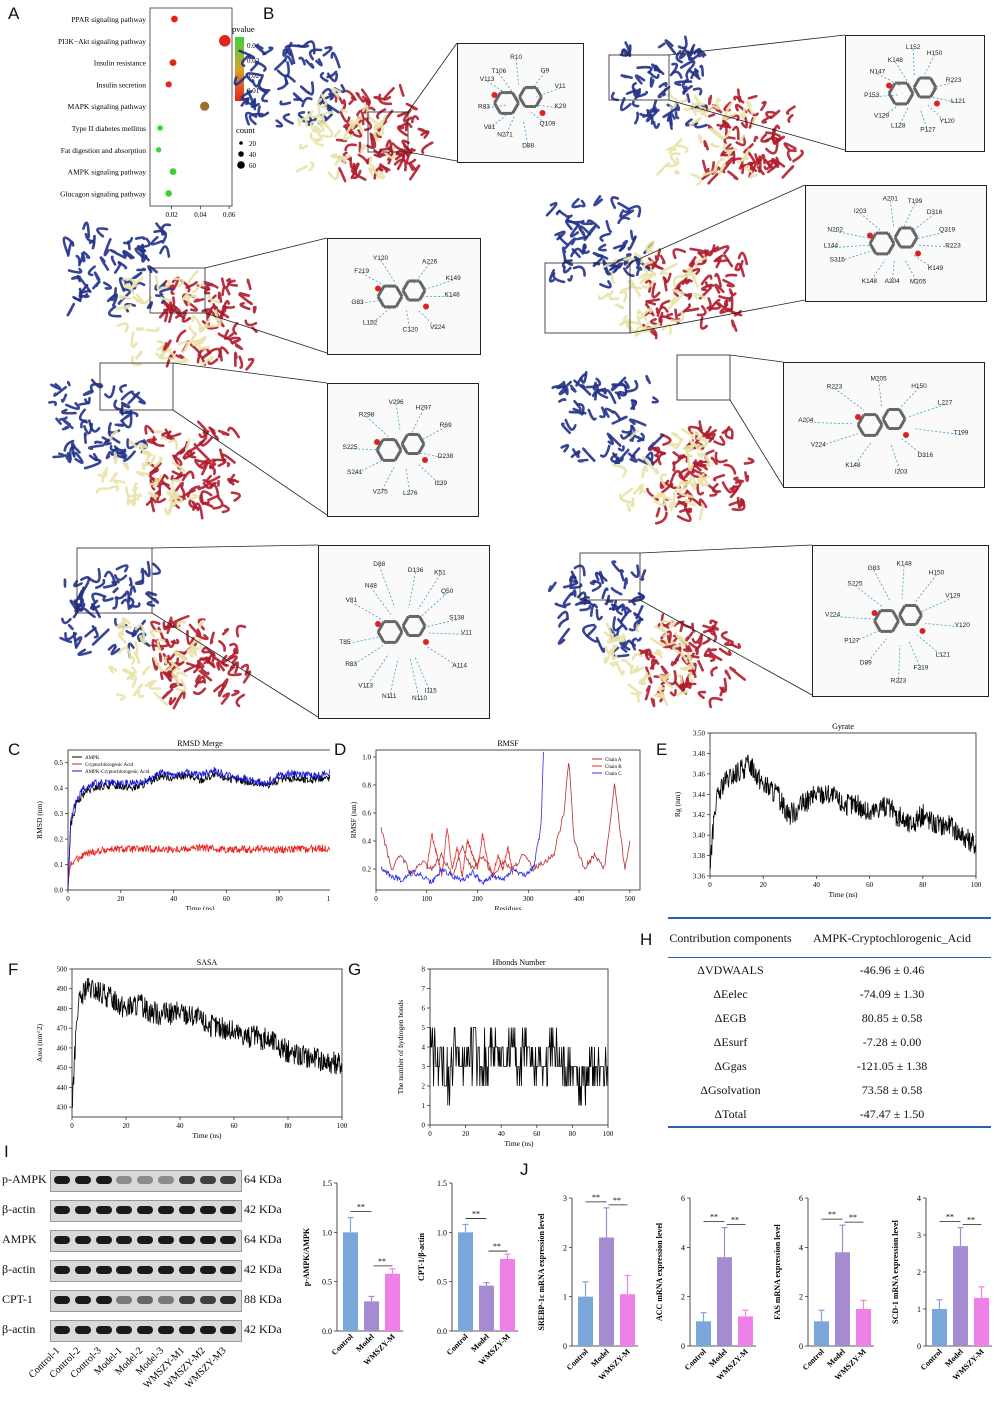 This screenshot has width=1003, height=1405. What do you see at coordinates (427, 899) in the screenshot?
I see `x-tick-label: 100` at bounding box center [427, 899].